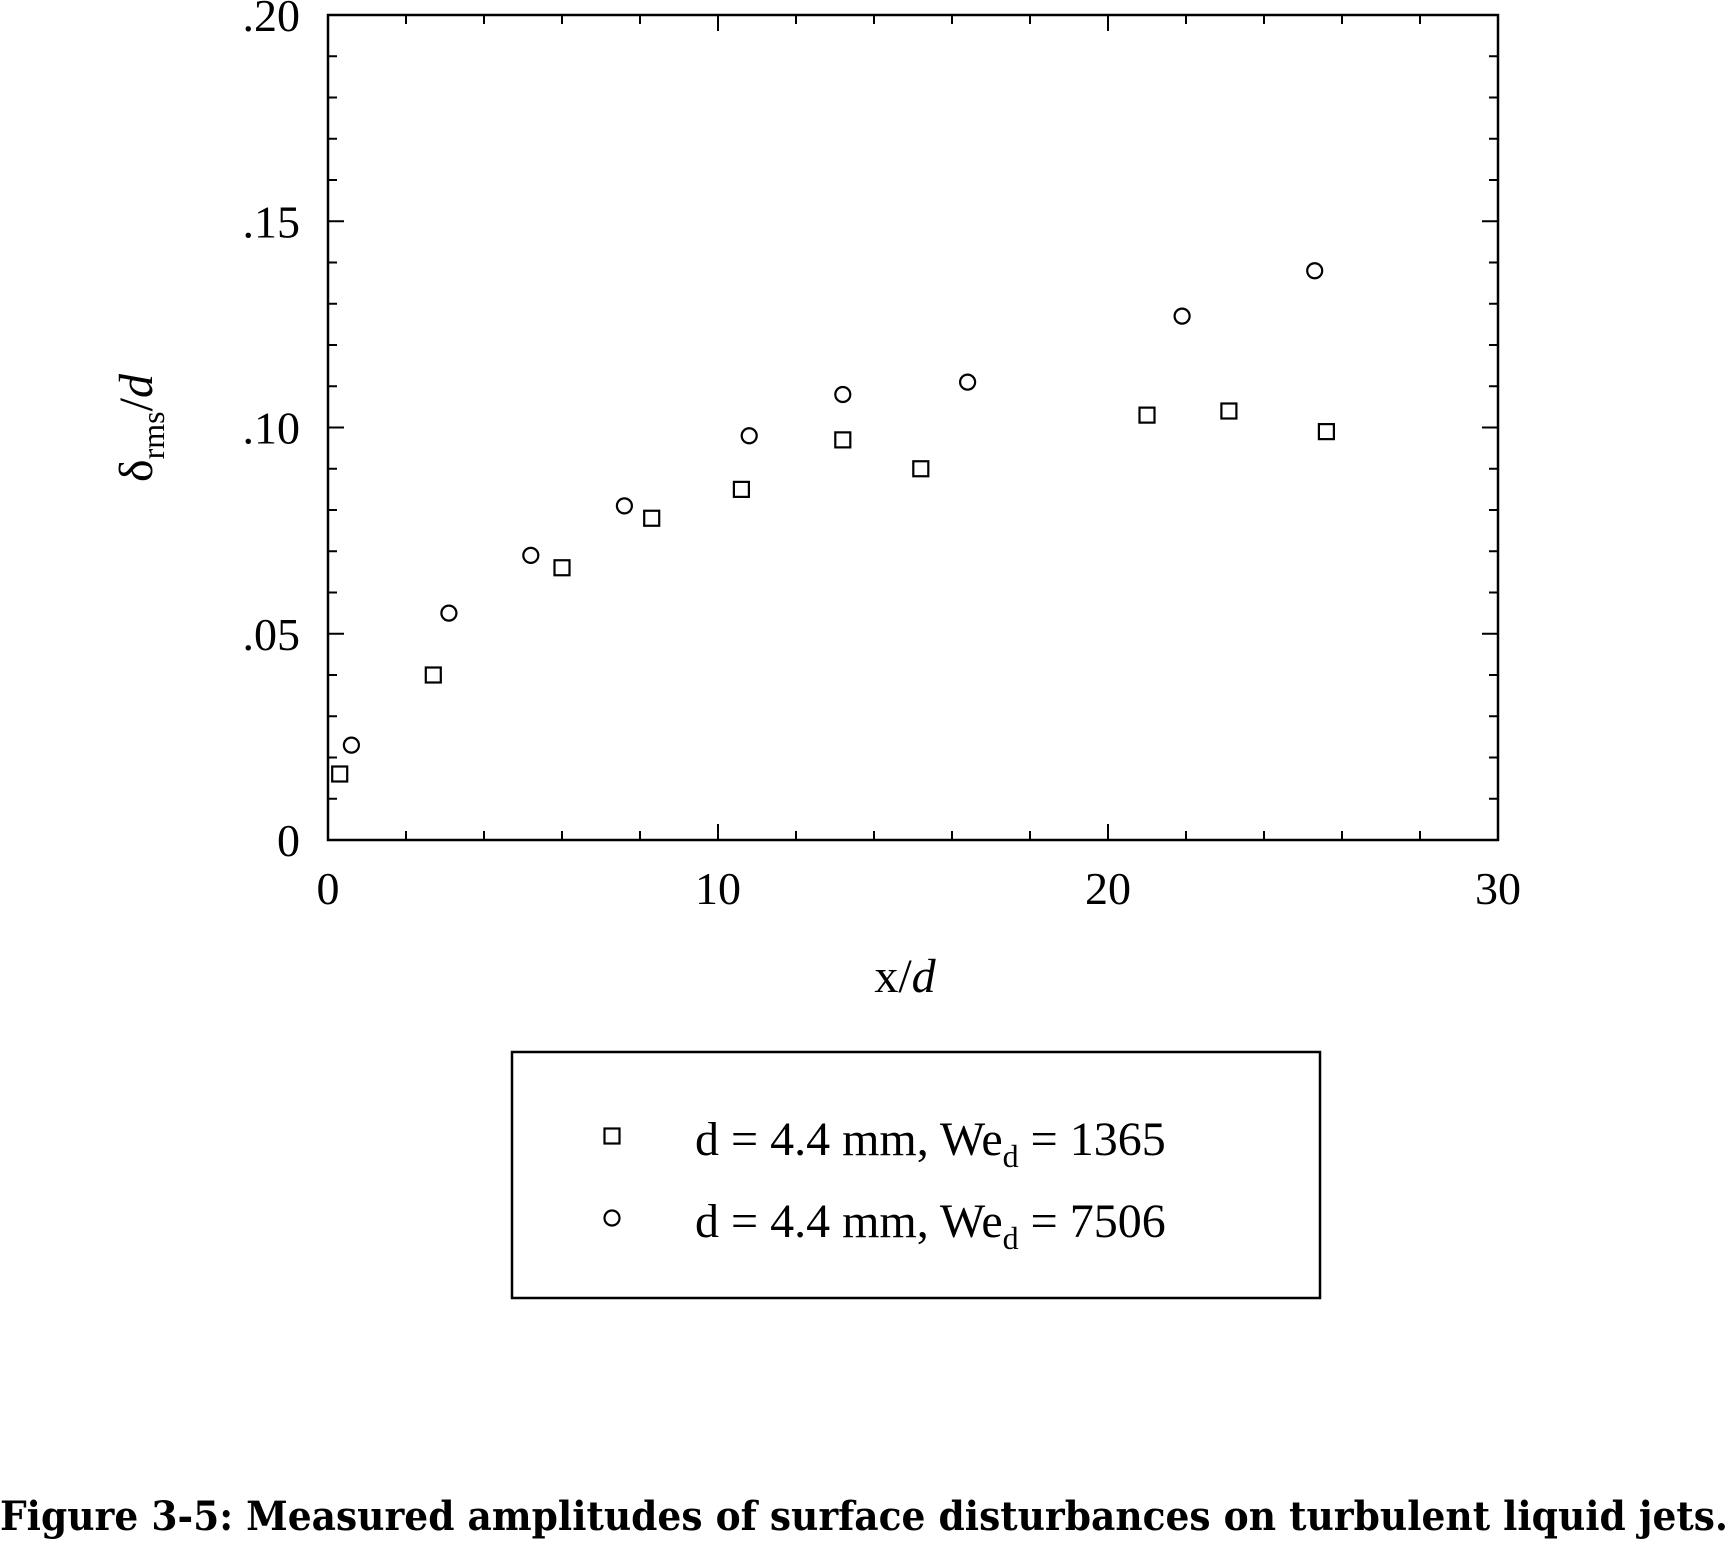 This screenshot has height=1545, width=1732. I want to click on legend-entry: d = 4.4 mm, Wed = 1365, so click(884, 1143).